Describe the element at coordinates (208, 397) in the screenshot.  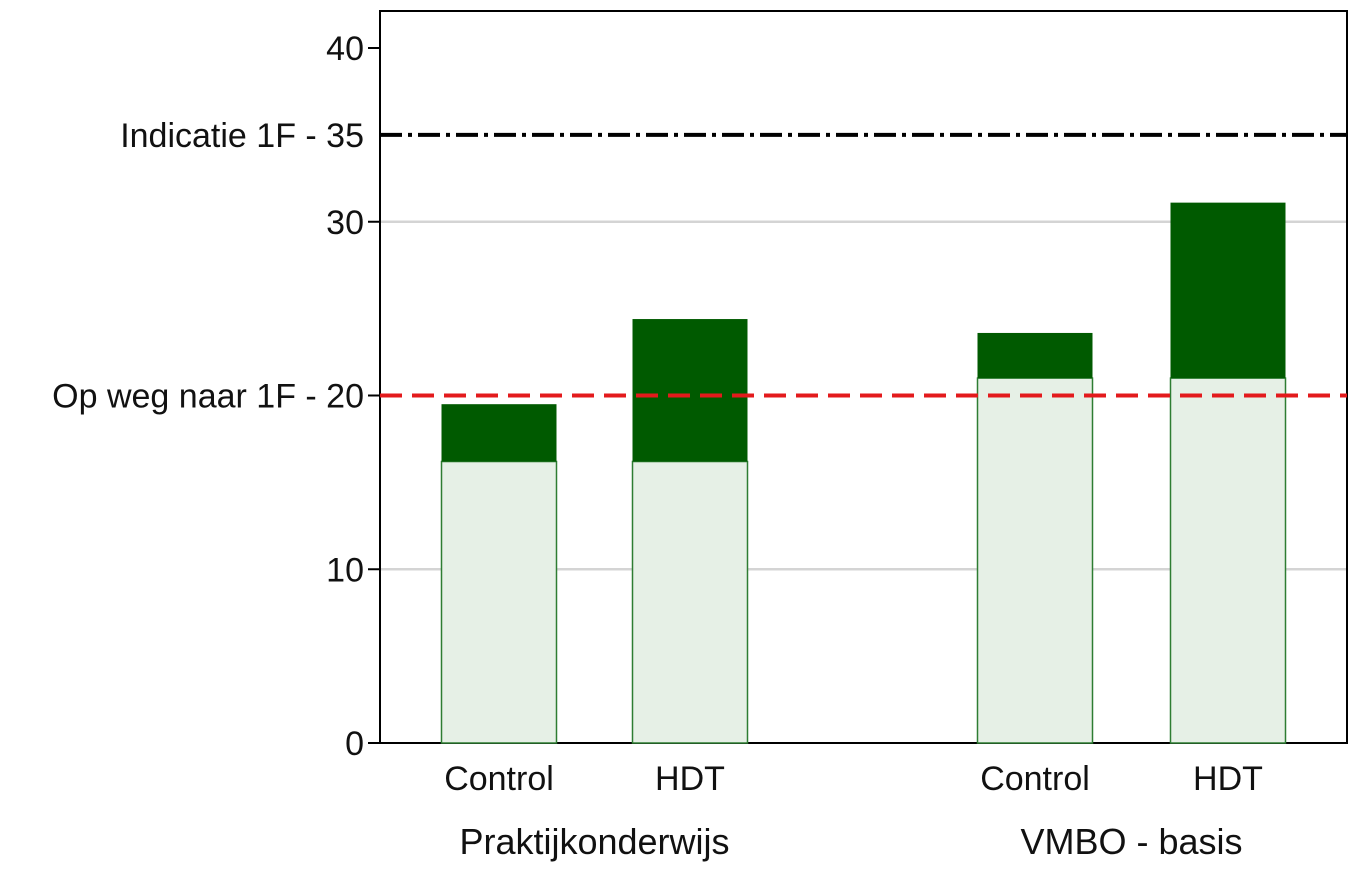
I see `reference-line-label-20: Op weg naar 1F - 20` at that location.